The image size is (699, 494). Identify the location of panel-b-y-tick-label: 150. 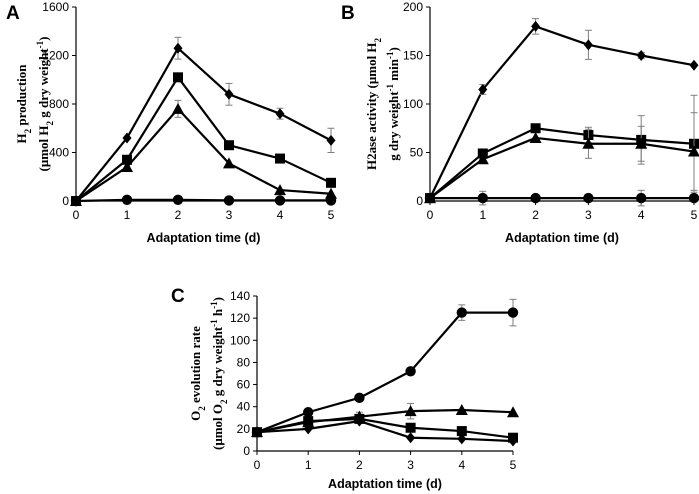
(413, 56).